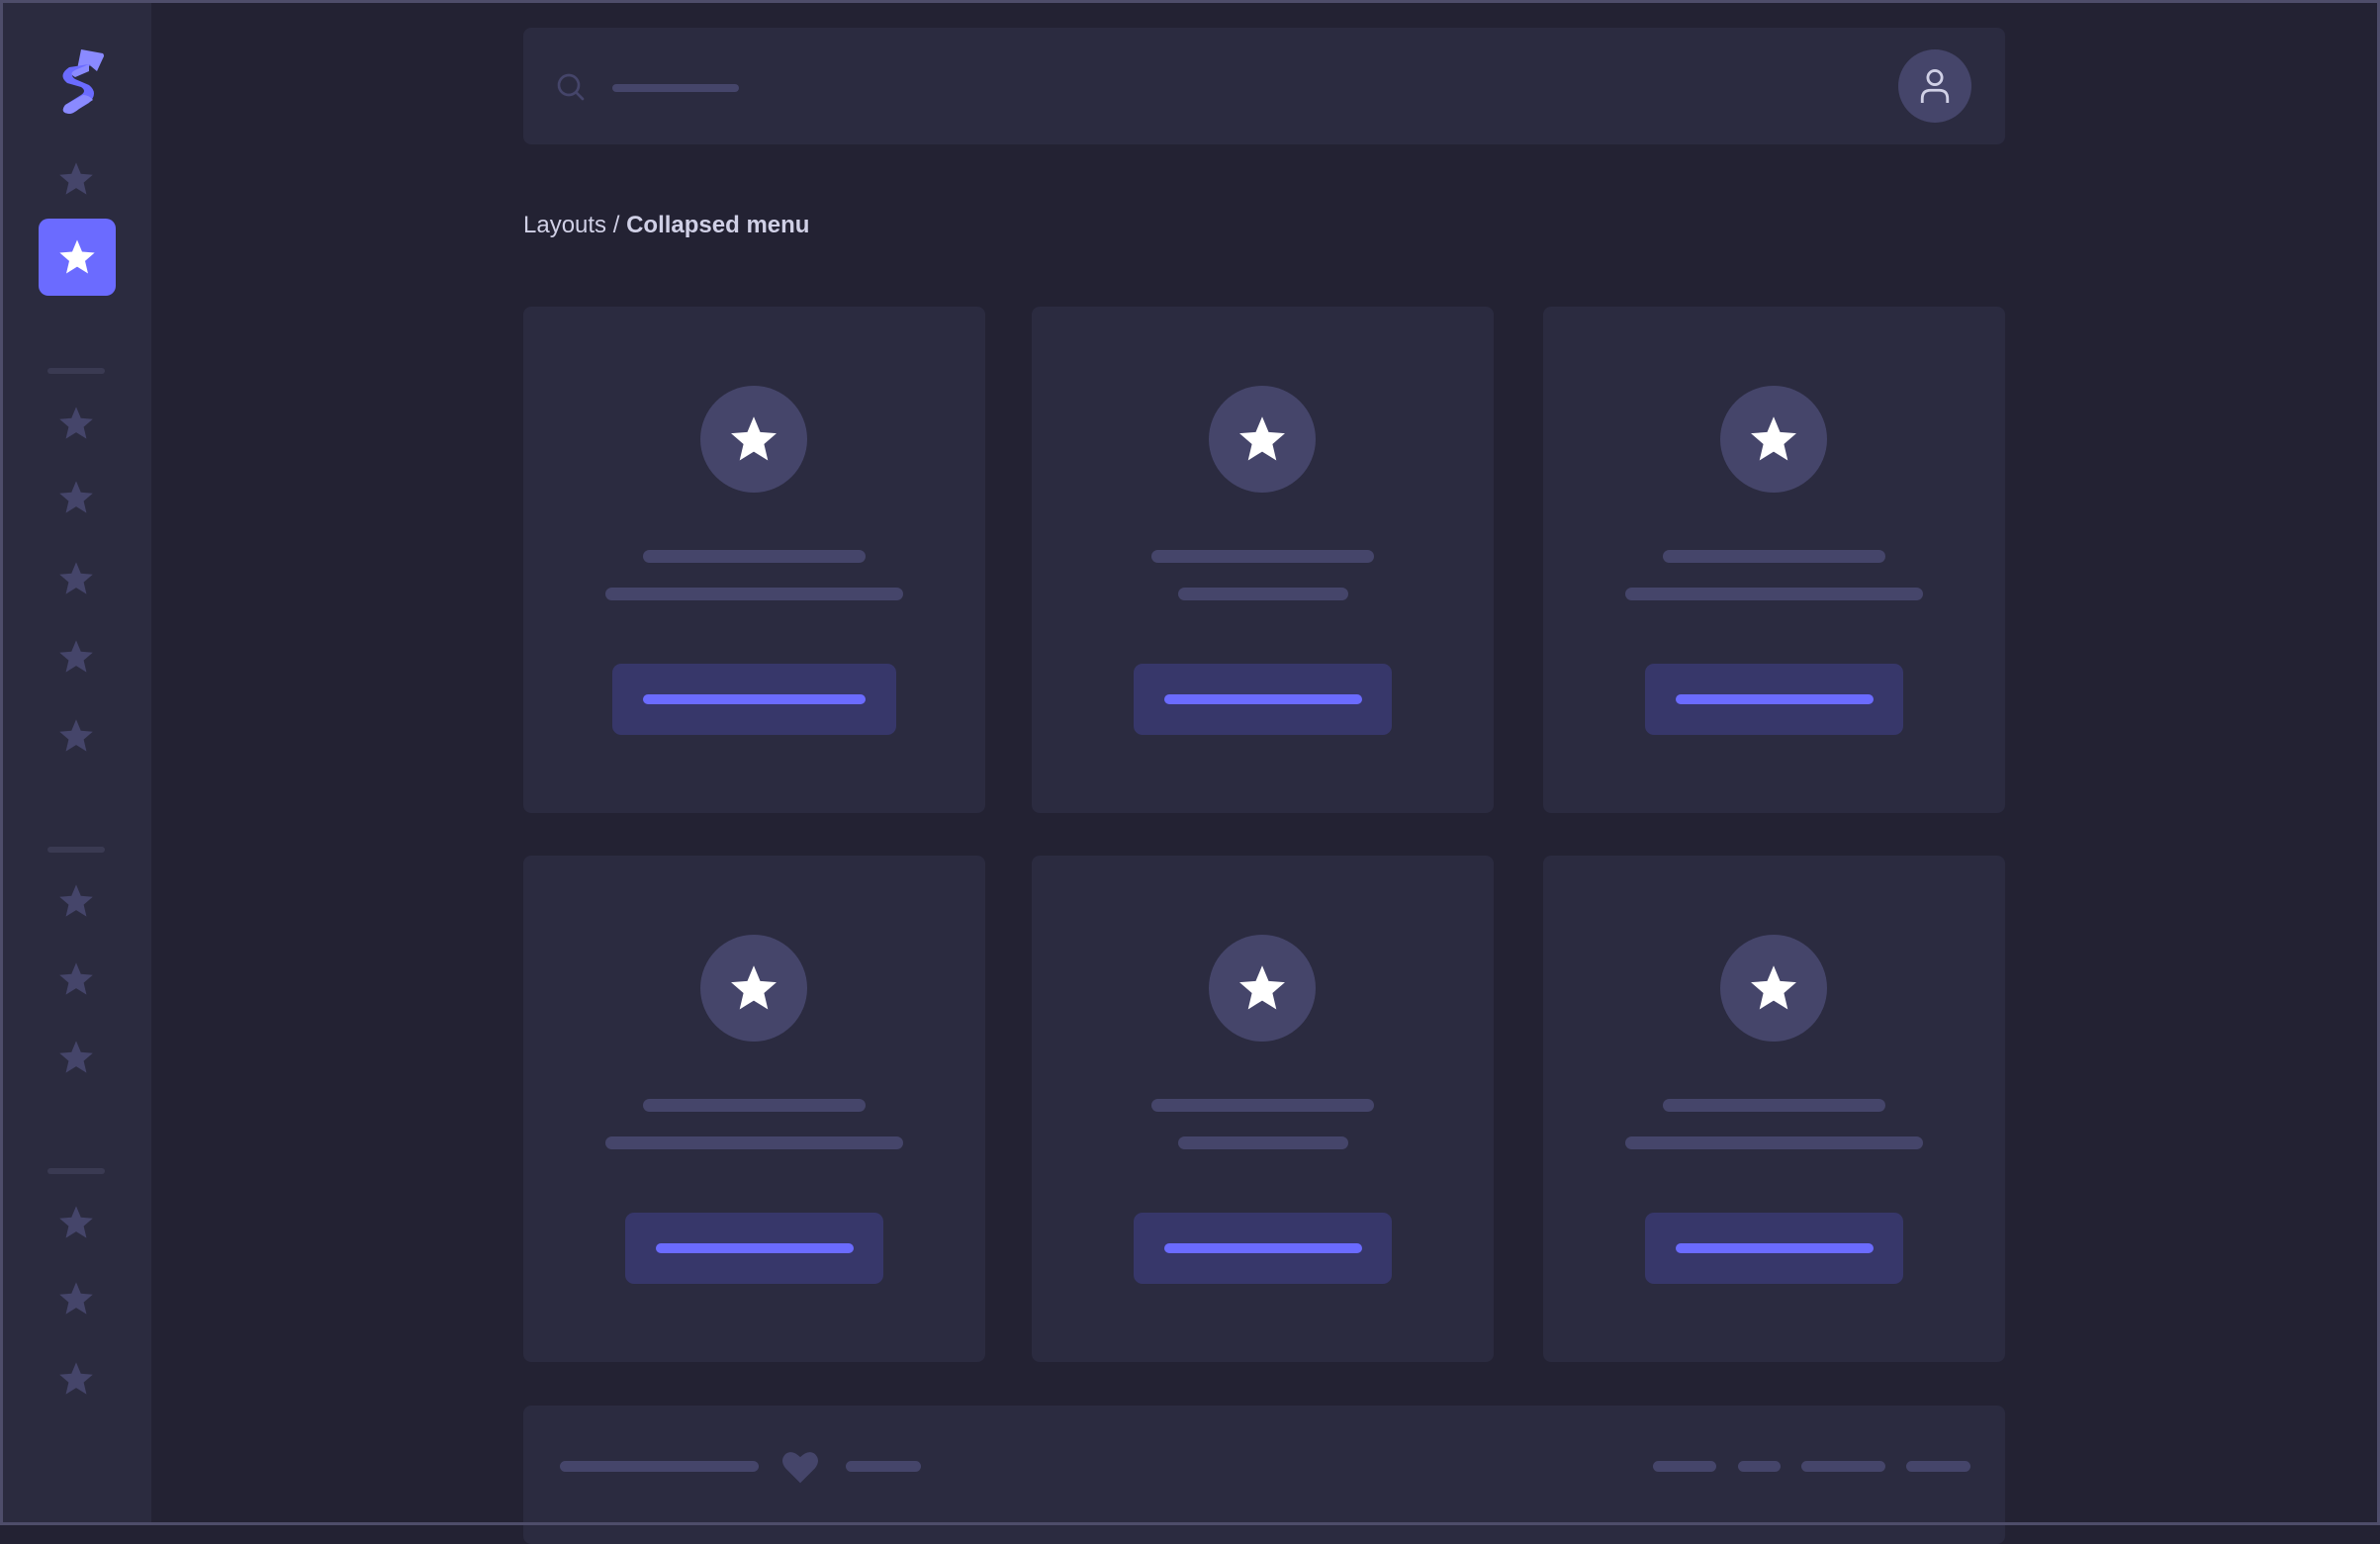  What do you see at coordinates (565, 225) in the screenshot?
I see `breadcrumb-parent-link: Layouts` at bounding box center [565, 225].